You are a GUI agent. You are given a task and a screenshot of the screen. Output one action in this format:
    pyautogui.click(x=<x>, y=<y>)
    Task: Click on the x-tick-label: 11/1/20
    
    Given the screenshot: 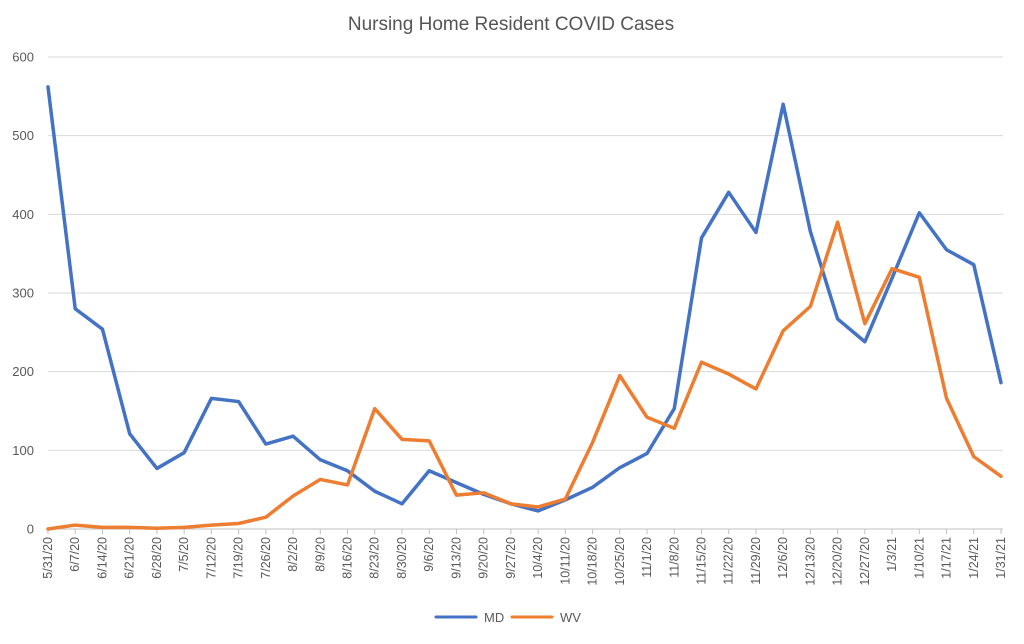 What is the action you would take?
    pyautogui.click(x=647, y=557)
    